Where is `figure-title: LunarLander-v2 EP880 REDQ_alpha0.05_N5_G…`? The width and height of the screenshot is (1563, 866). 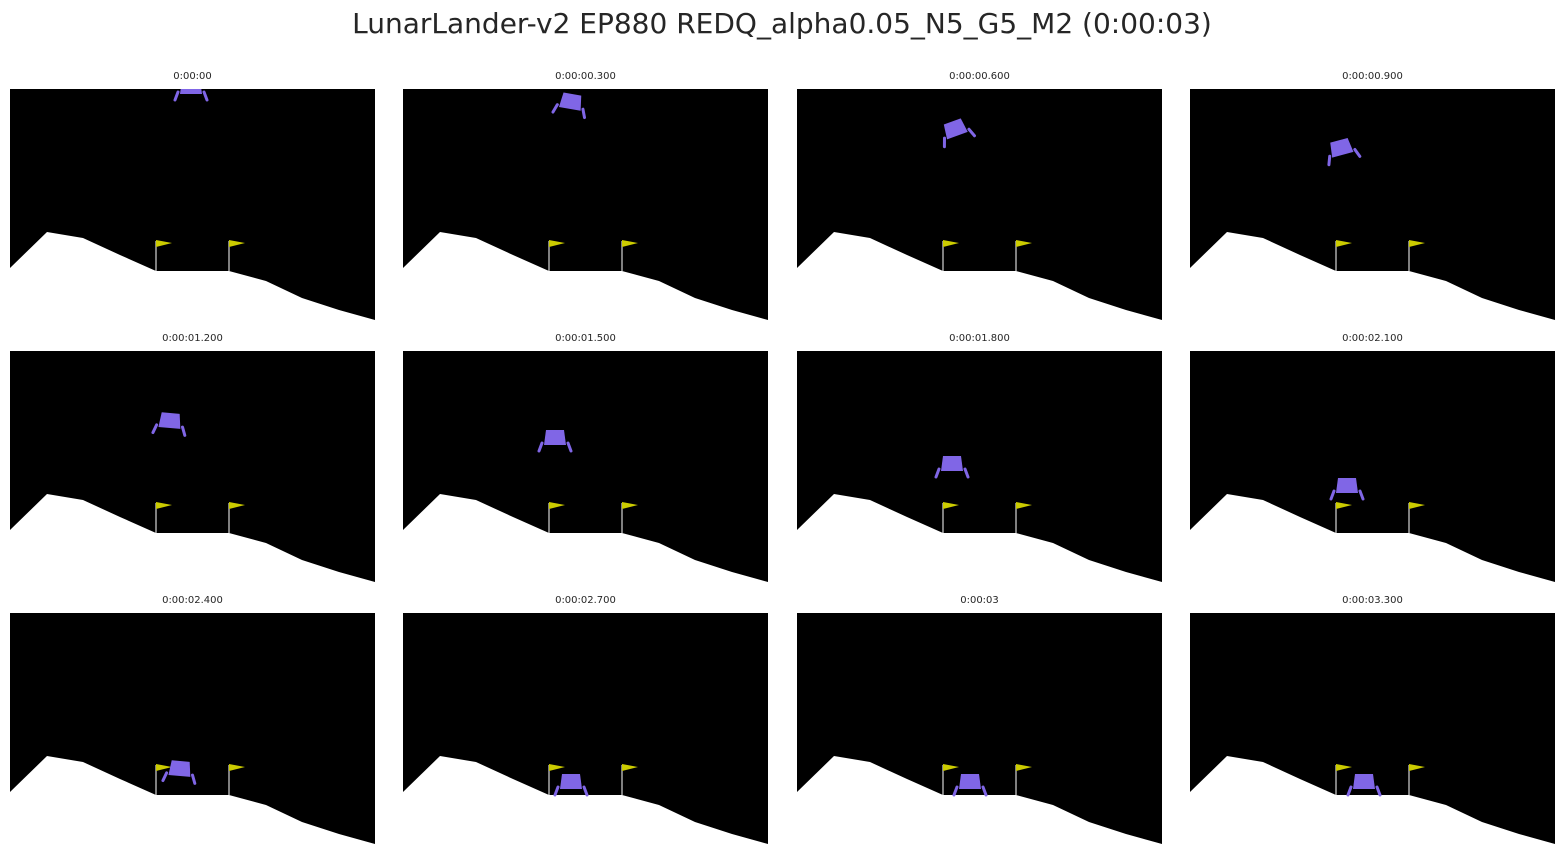 figure-title: LunarLander-v2 EP880 REDQ_alpha0.05_N5_G… is located at coordinates (782, 23).